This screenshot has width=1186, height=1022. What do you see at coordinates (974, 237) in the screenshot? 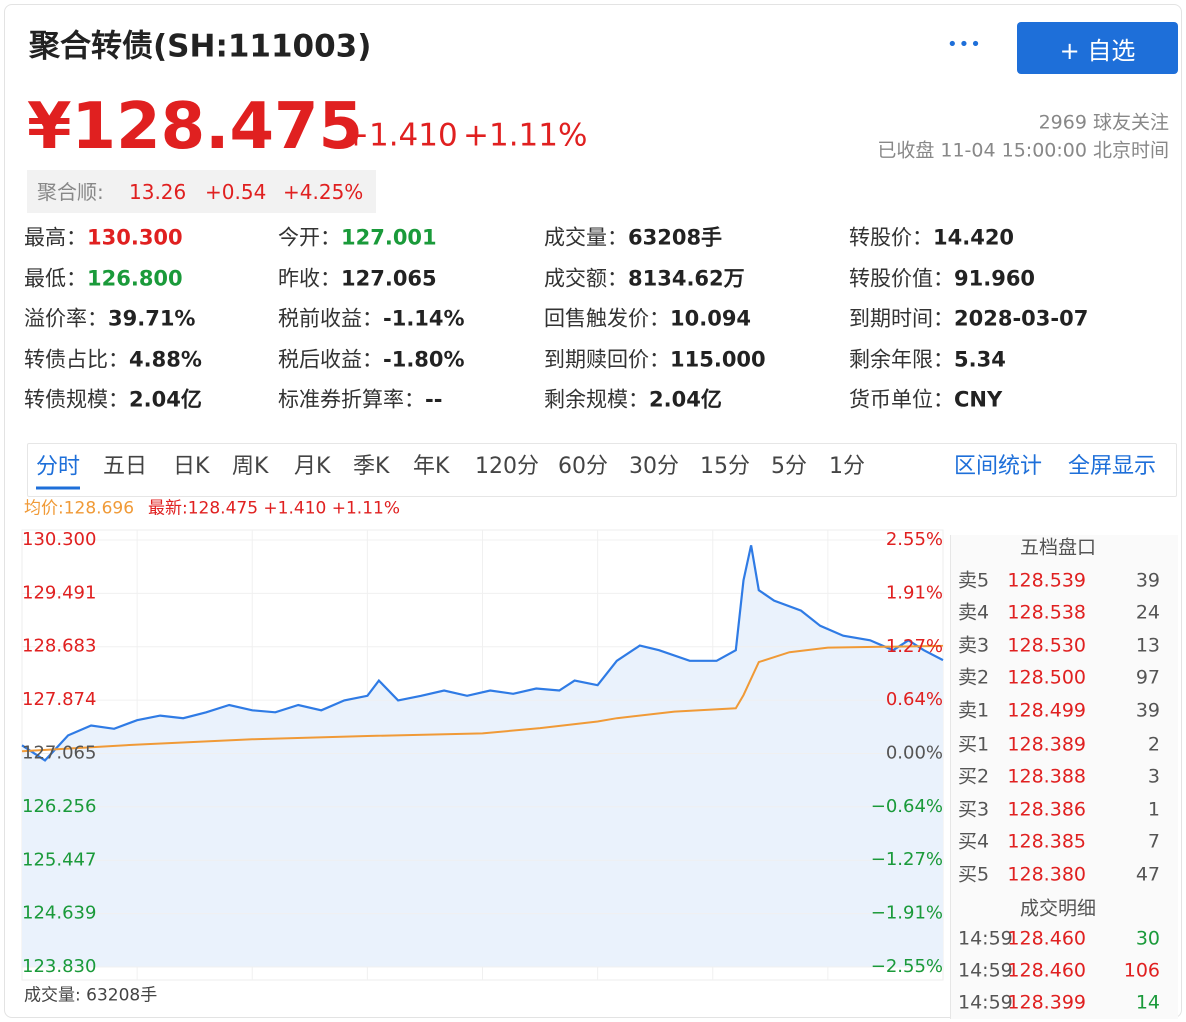
I see `stat-value: 14.420` at bounding box center [974, 237].